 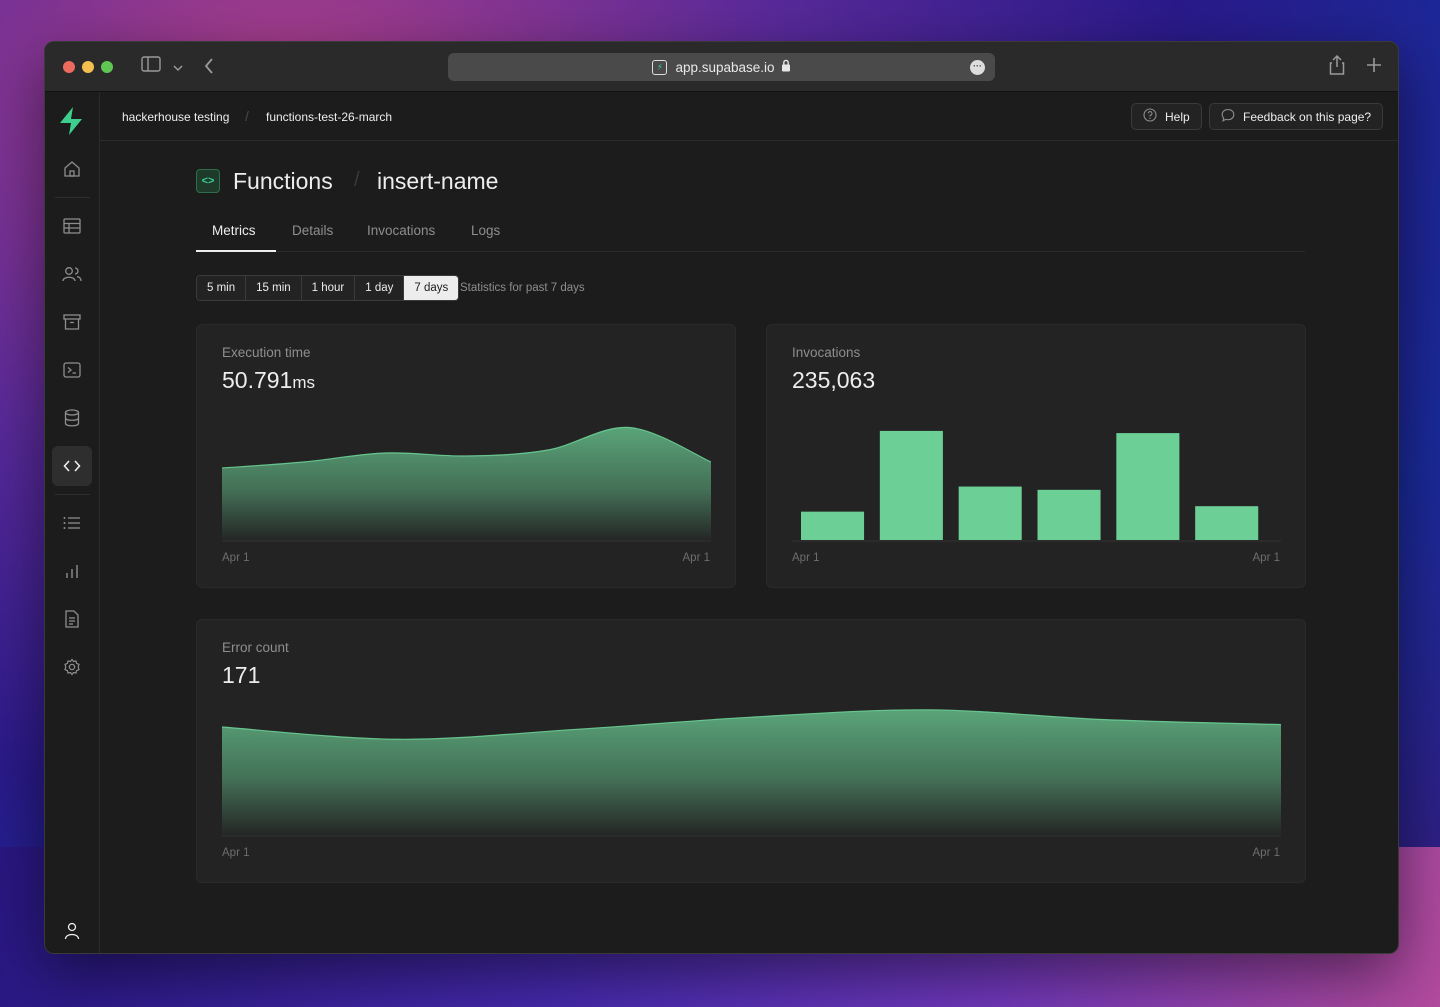 What do you see at coordinates (72, 370) in the screenshot?
I see `terminal-icon` at bounding box center [72, 370].